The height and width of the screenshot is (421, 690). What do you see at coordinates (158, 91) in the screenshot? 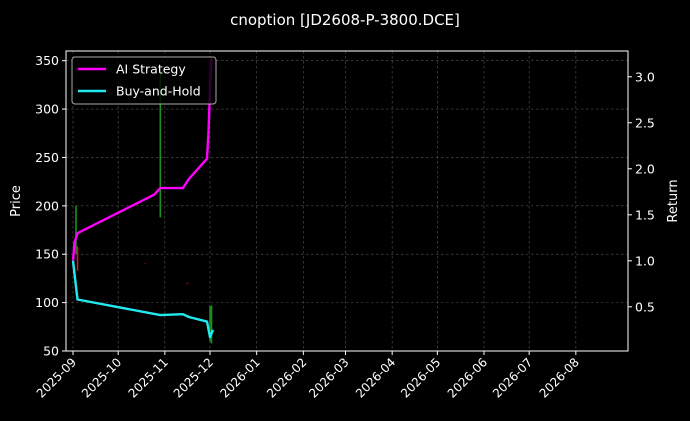
I see `legend-label-buy-and-hold: Buy-and-Hold` at bounding box center [158, 91].